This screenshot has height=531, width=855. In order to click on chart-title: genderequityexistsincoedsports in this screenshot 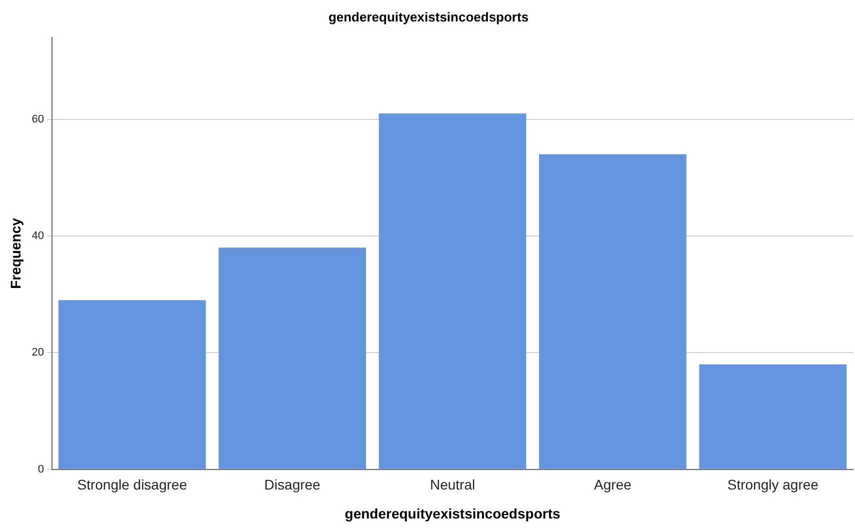, I will do `click(428, 16)`.